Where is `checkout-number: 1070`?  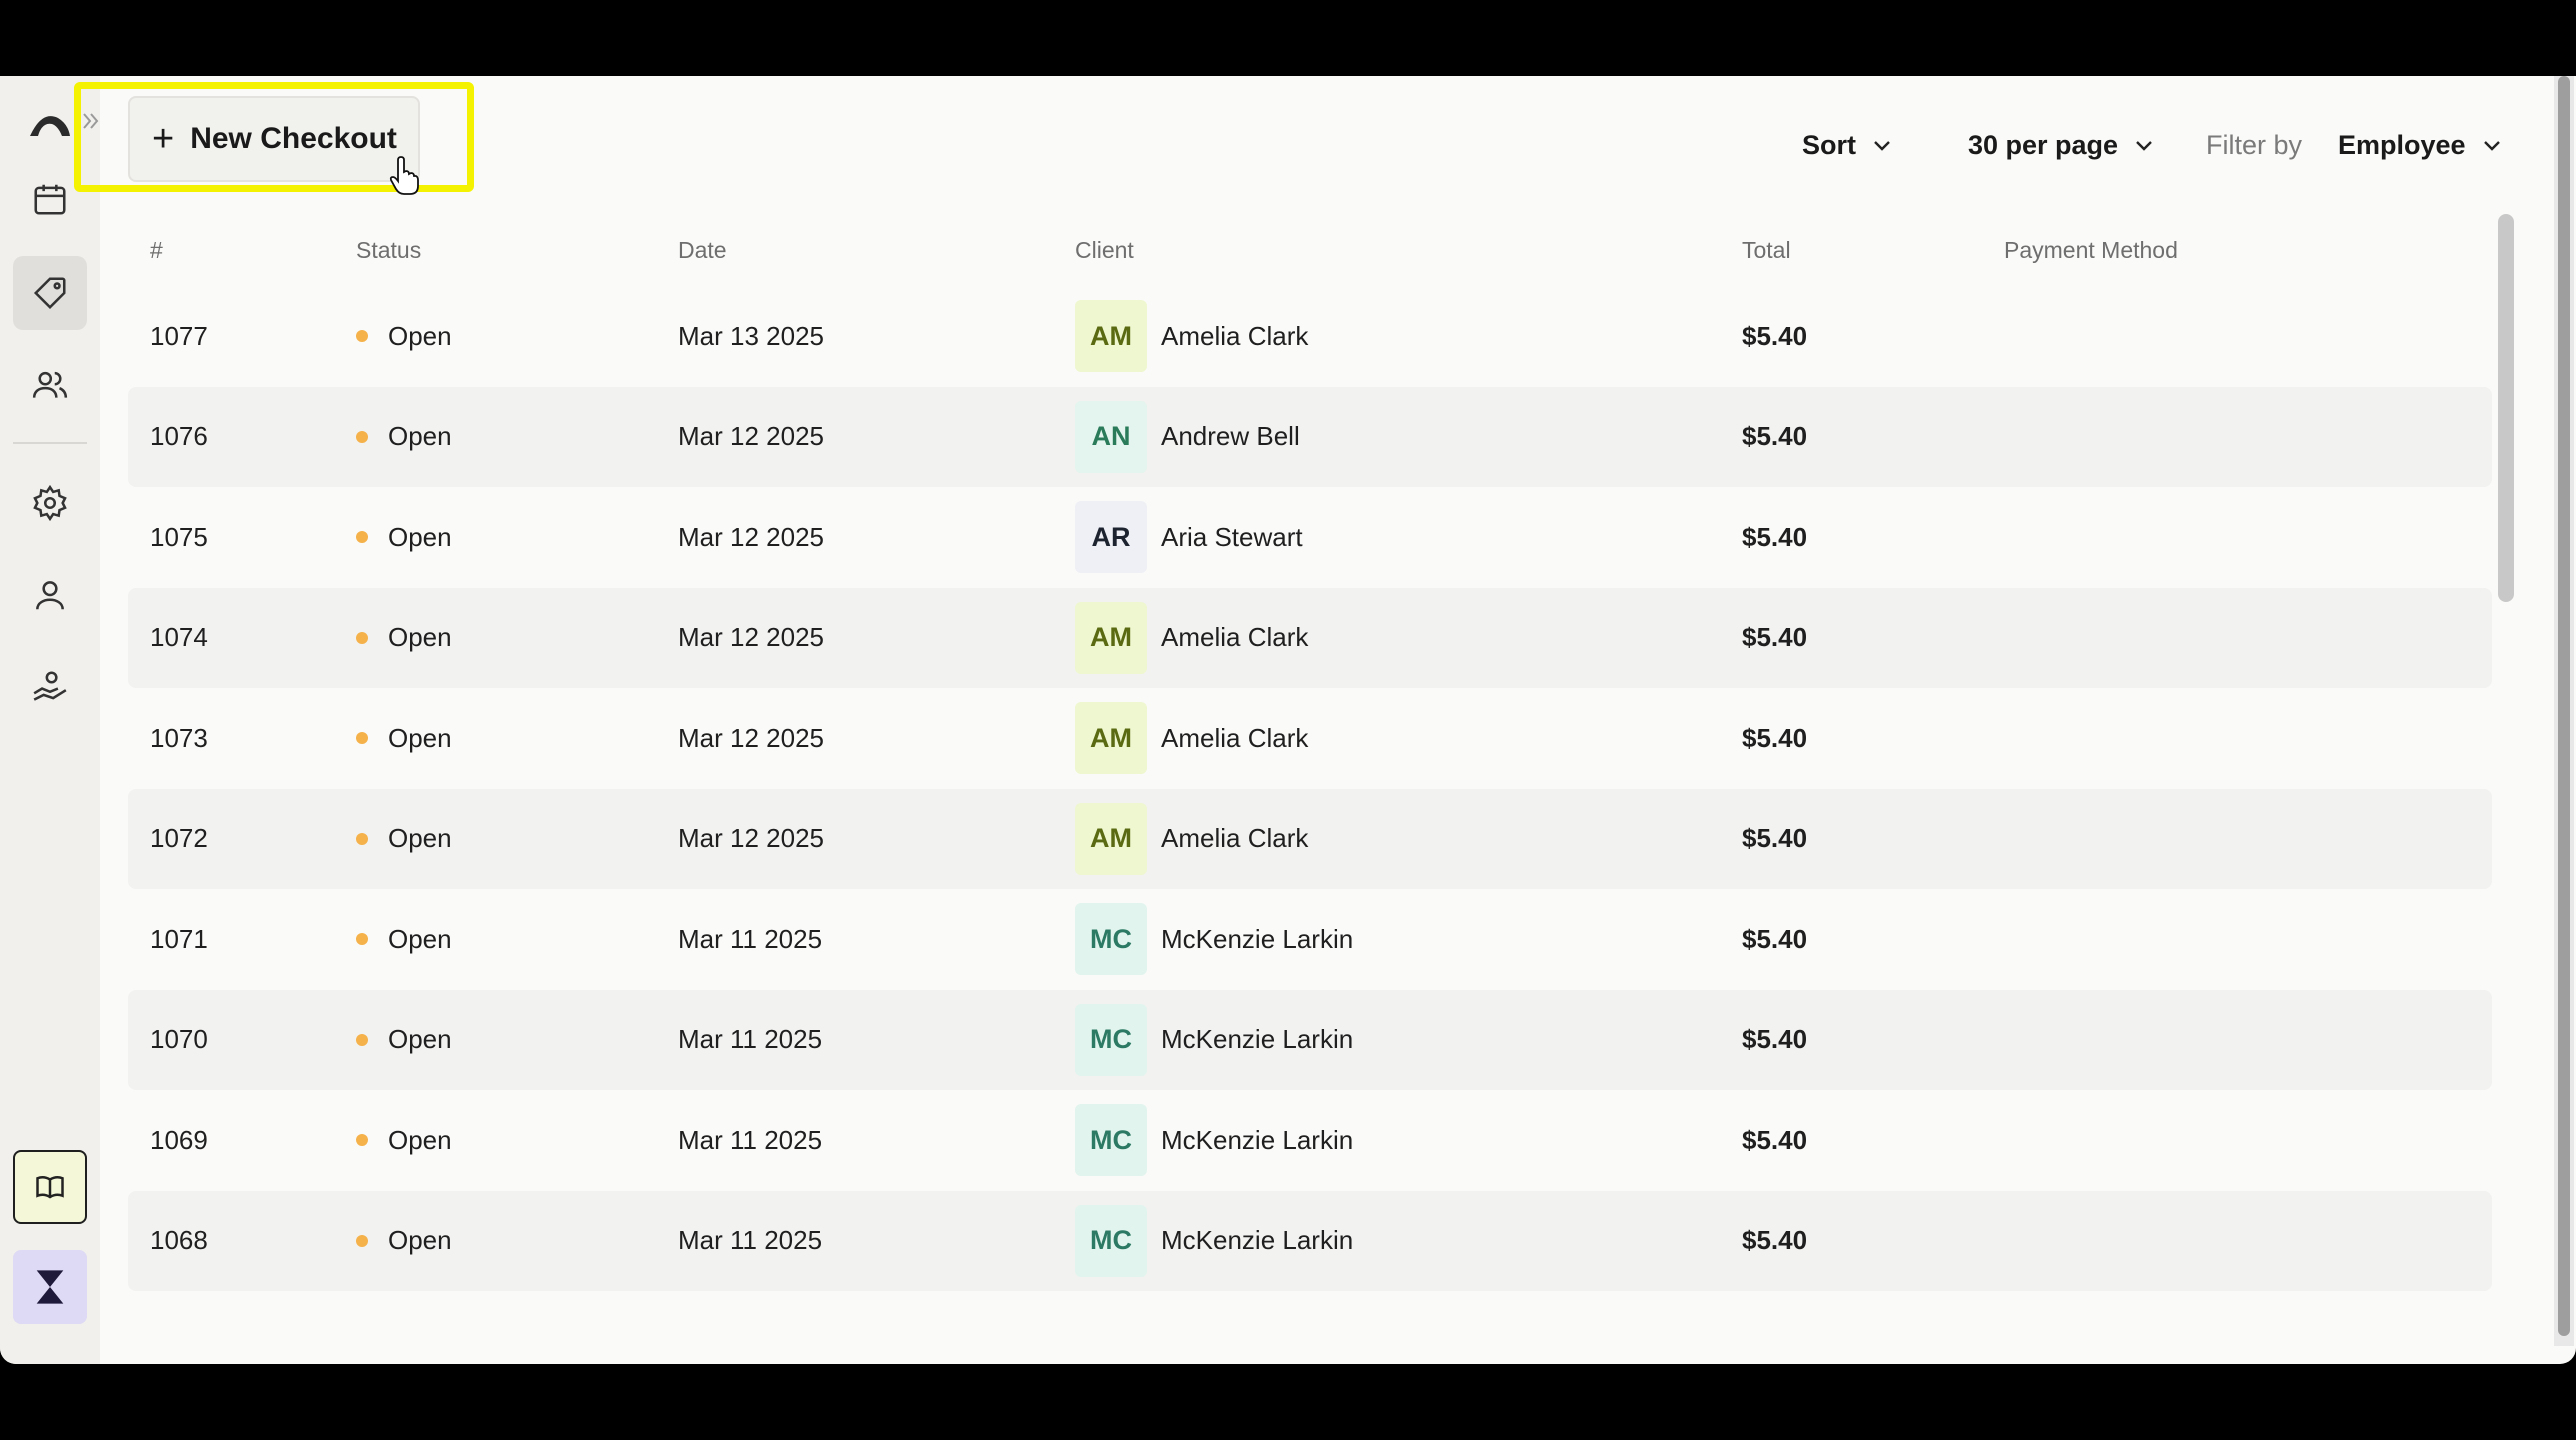
checkout-number: 1070 is located at coordinates (179, 1039).